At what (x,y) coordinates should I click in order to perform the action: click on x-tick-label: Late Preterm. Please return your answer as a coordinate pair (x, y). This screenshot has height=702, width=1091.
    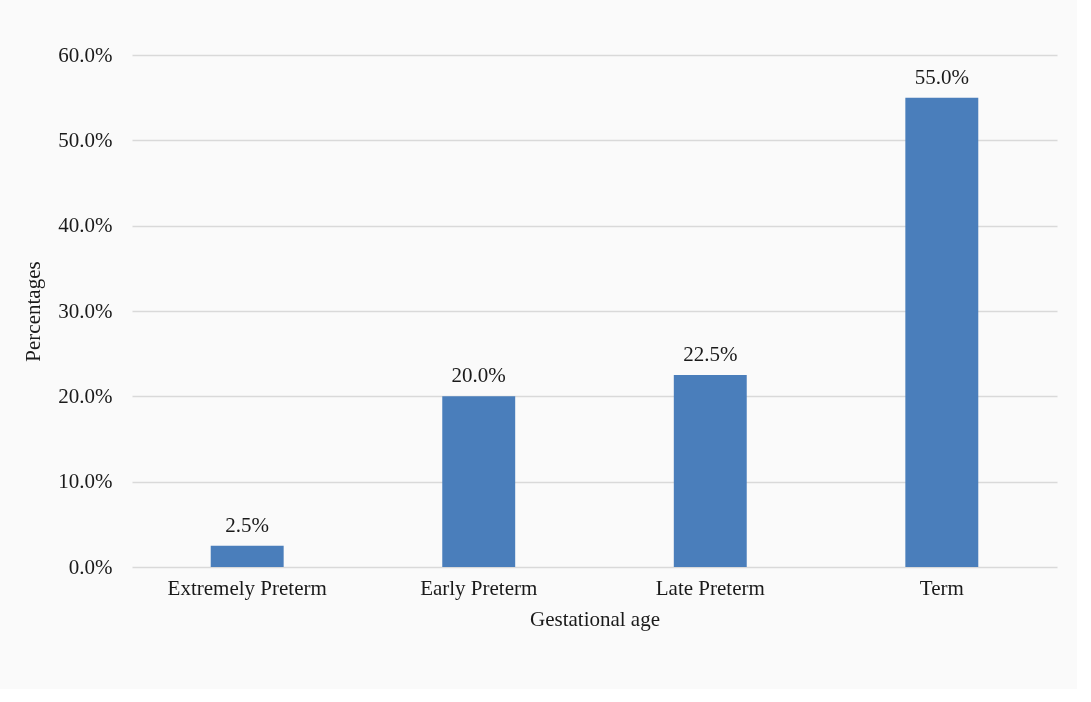
    Looking at the image, I should click on (710, 587).